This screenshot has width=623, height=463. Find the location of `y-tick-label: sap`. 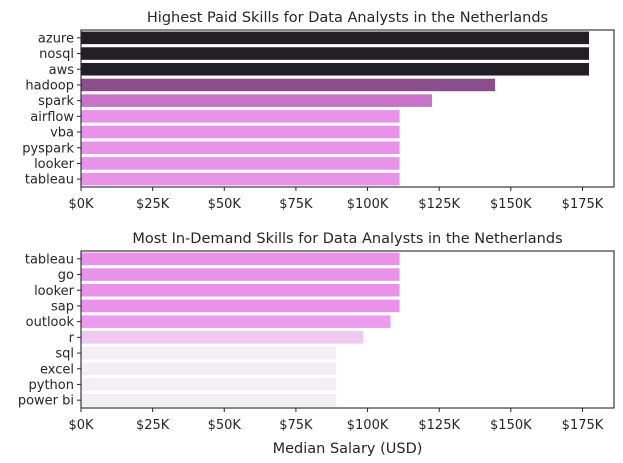

y-tick-label: sap is located at coordinates (62, 306).